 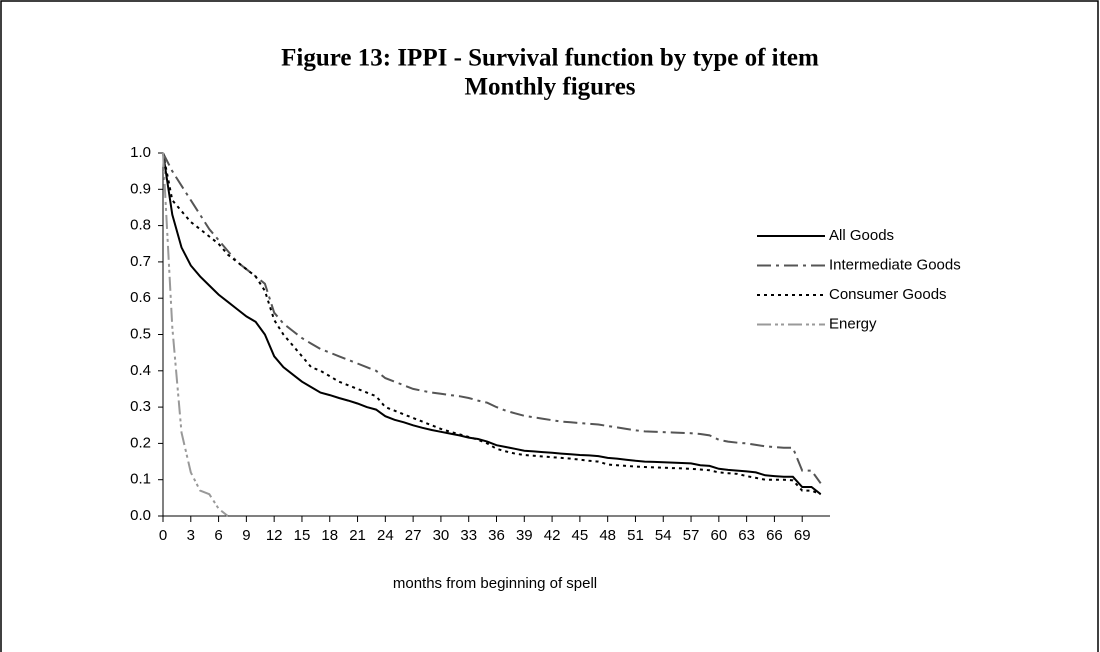 What do you see at coordinates (140, 406) in the screenshot?
I see `y-tick-label: 0.3` at bounding box center [140, 406].